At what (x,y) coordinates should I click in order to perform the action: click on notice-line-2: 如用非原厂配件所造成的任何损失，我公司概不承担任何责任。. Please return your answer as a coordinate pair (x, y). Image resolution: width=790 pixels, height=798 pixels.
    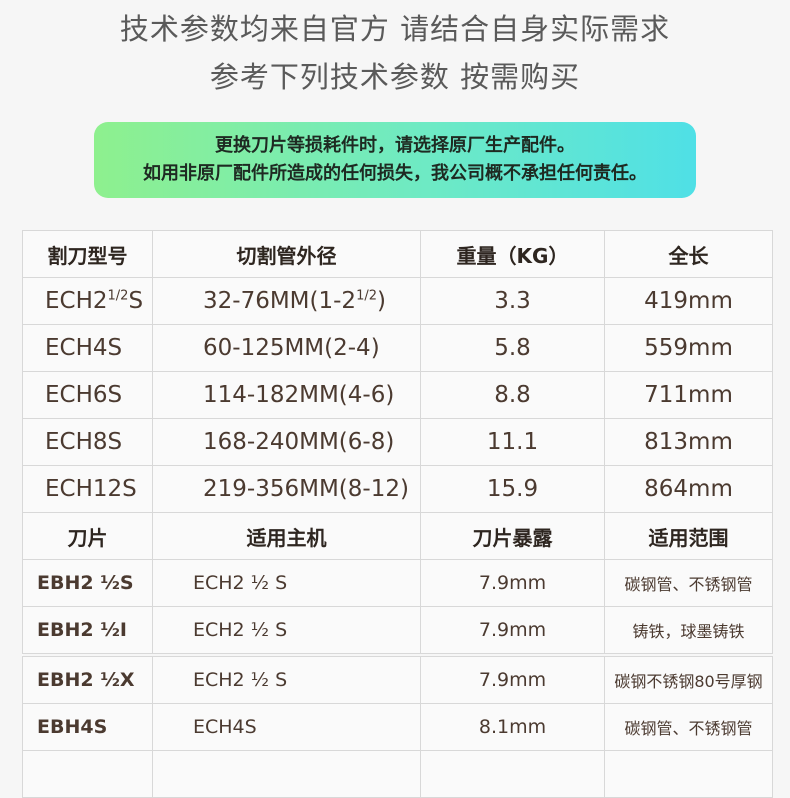
    Looking at the image, I should click on (395, 173).